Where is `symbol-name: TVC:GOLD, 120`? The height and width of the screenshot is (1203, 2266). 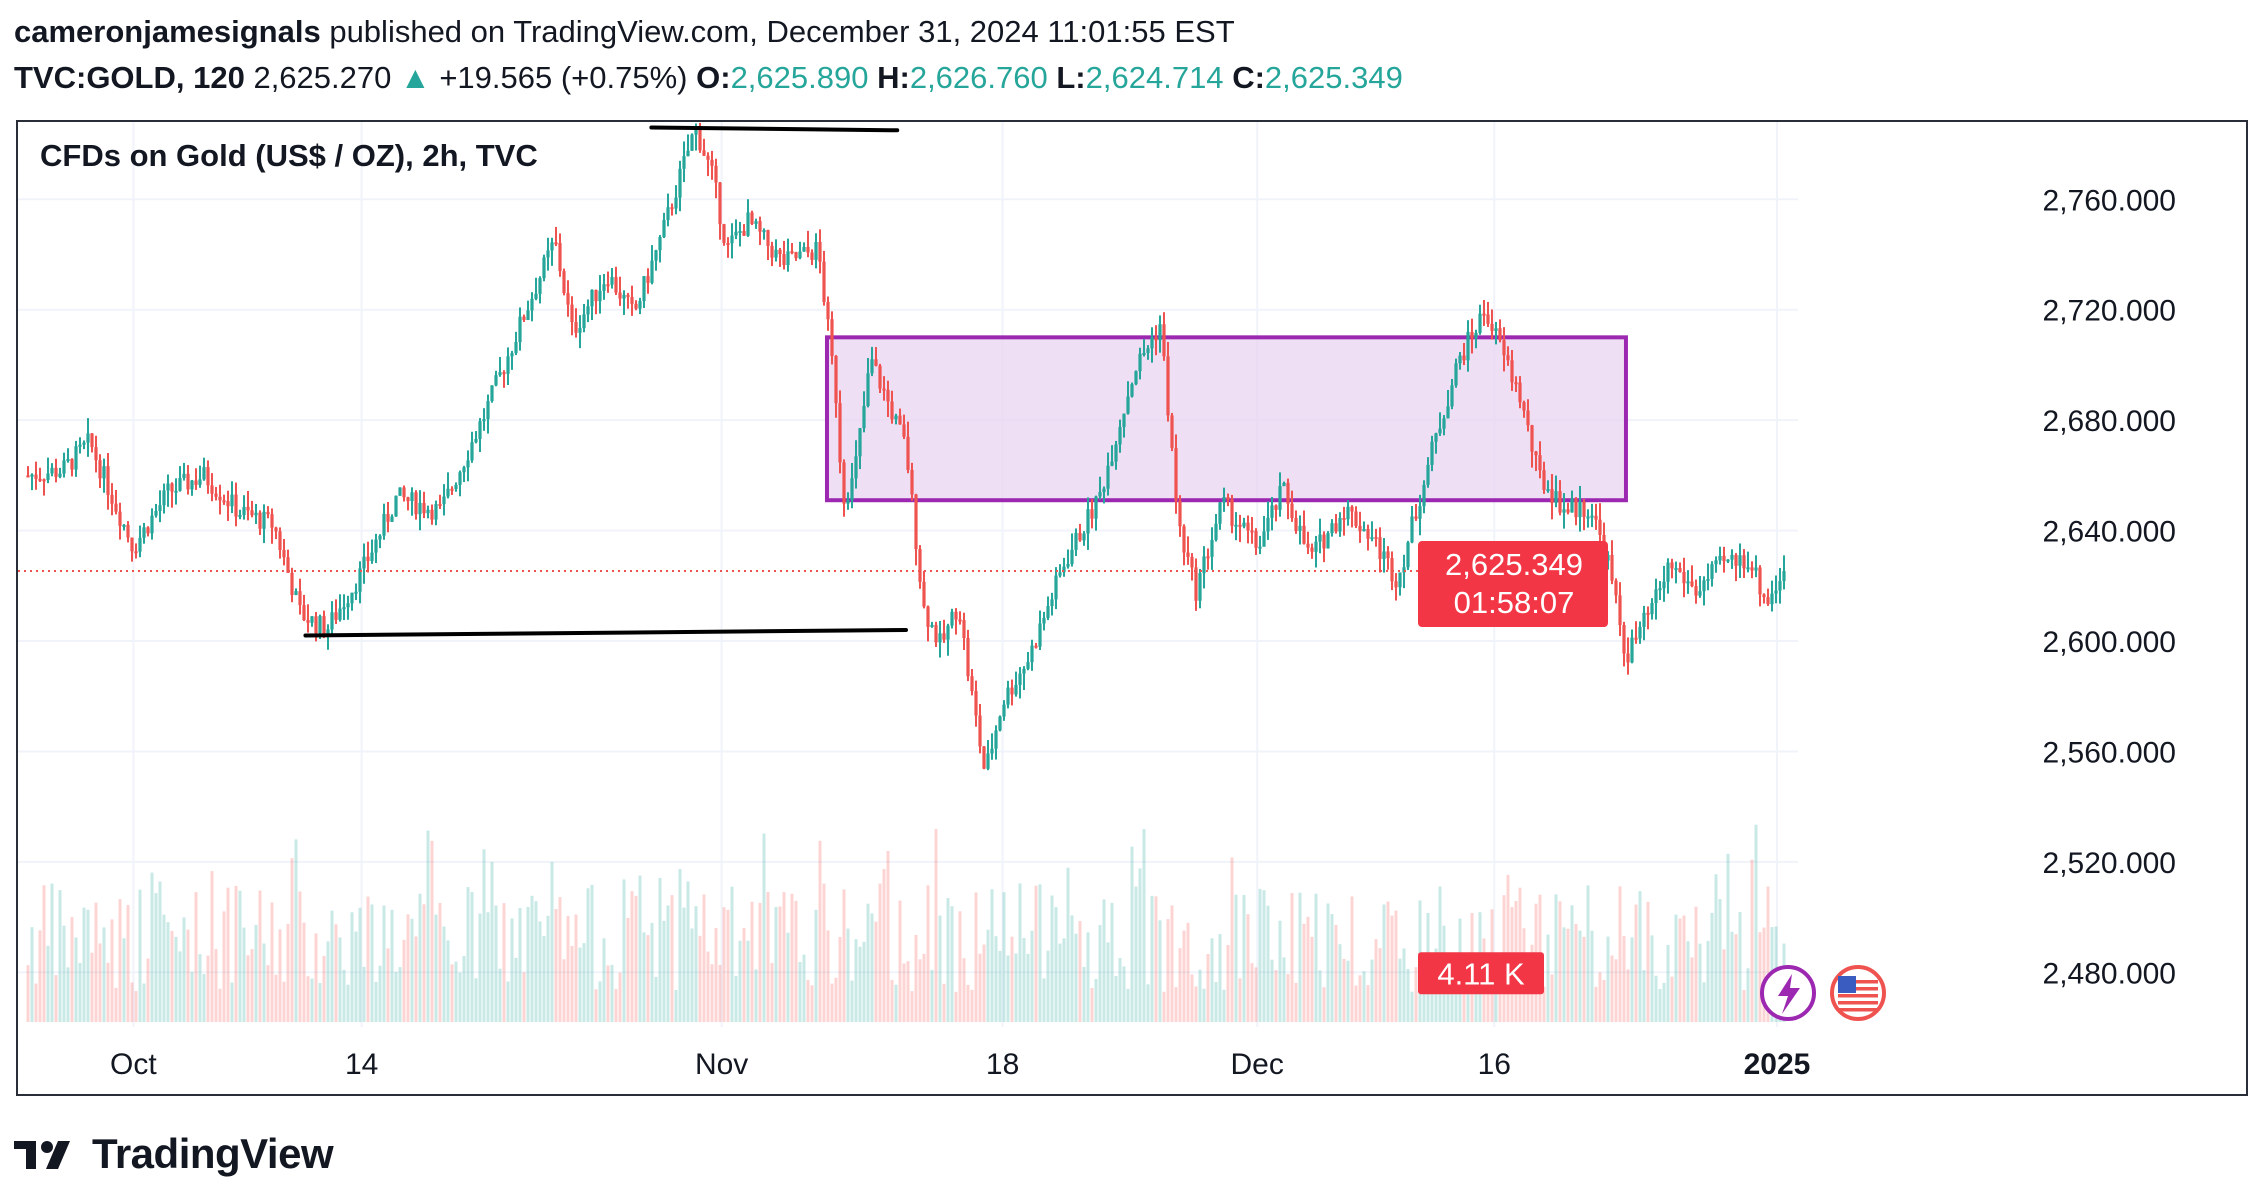
symbol-name: TVC:GOLD, 120 is located at coordinates (129, 77).